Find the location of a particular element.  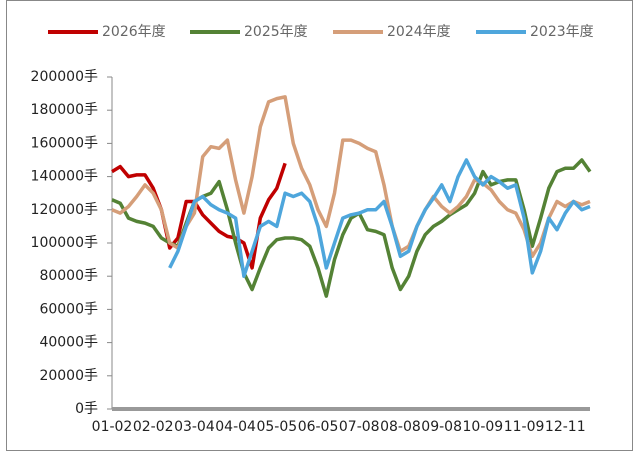

x-tick-label: 08-08 is located at coordinates (400, 427).